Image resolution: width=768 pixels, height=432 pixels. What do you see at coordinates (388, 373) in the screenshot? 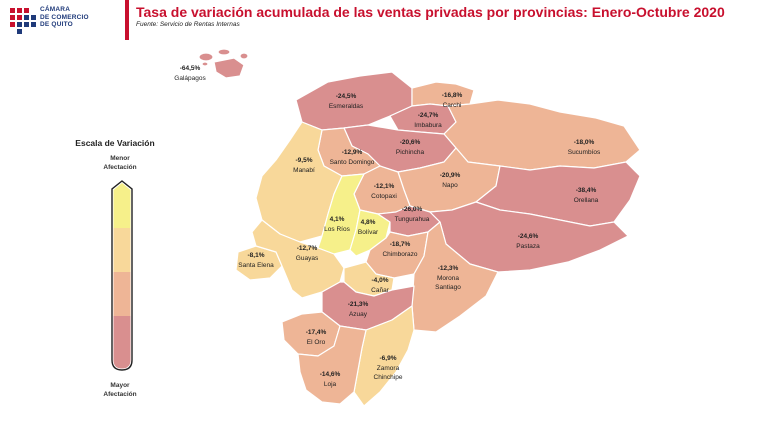
I see `province-name-zamora-chinchipe: Zamora Chinchipe` at bounding box center [388, 373].